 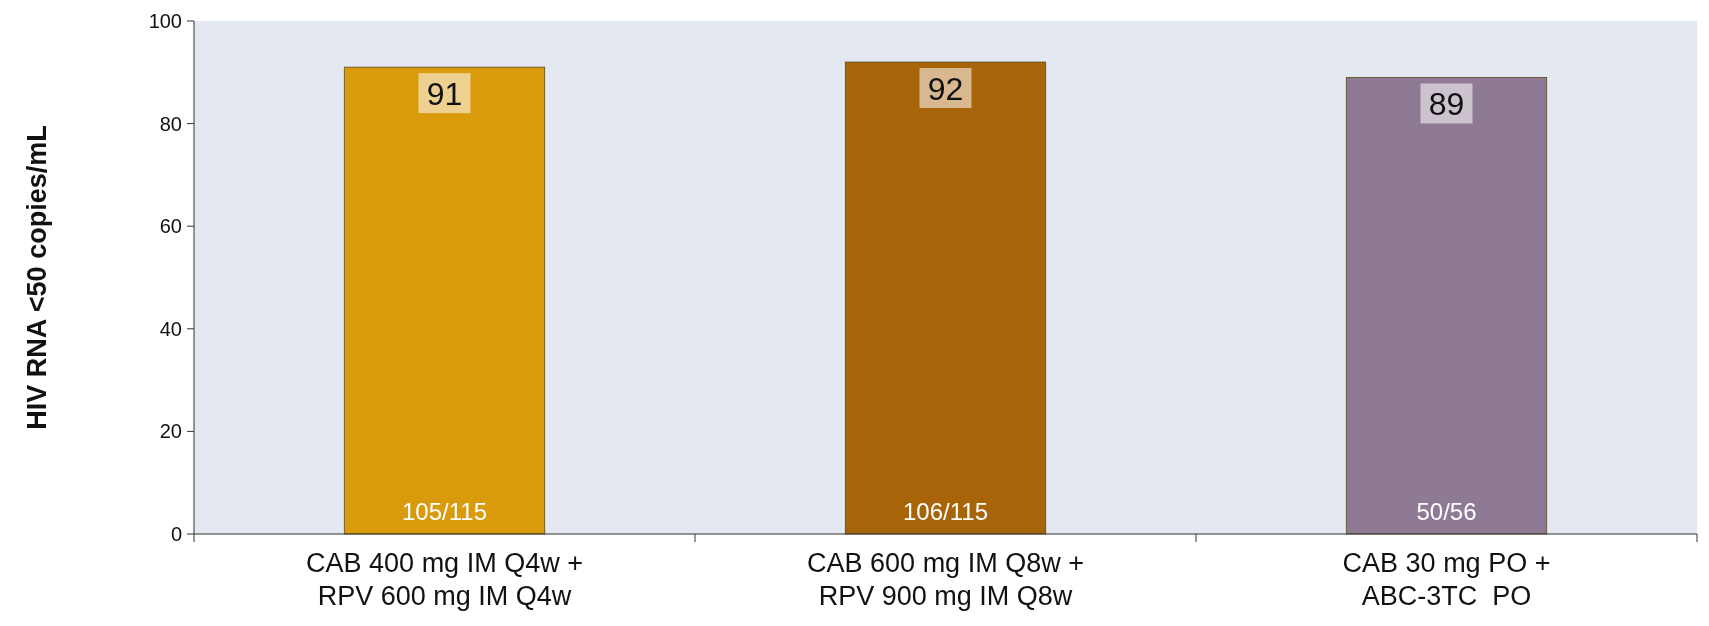 What do you see at coordinates (170, 123) in the screenshot?
I see `y-tick-label: 80` at bounding box center [170, 123].